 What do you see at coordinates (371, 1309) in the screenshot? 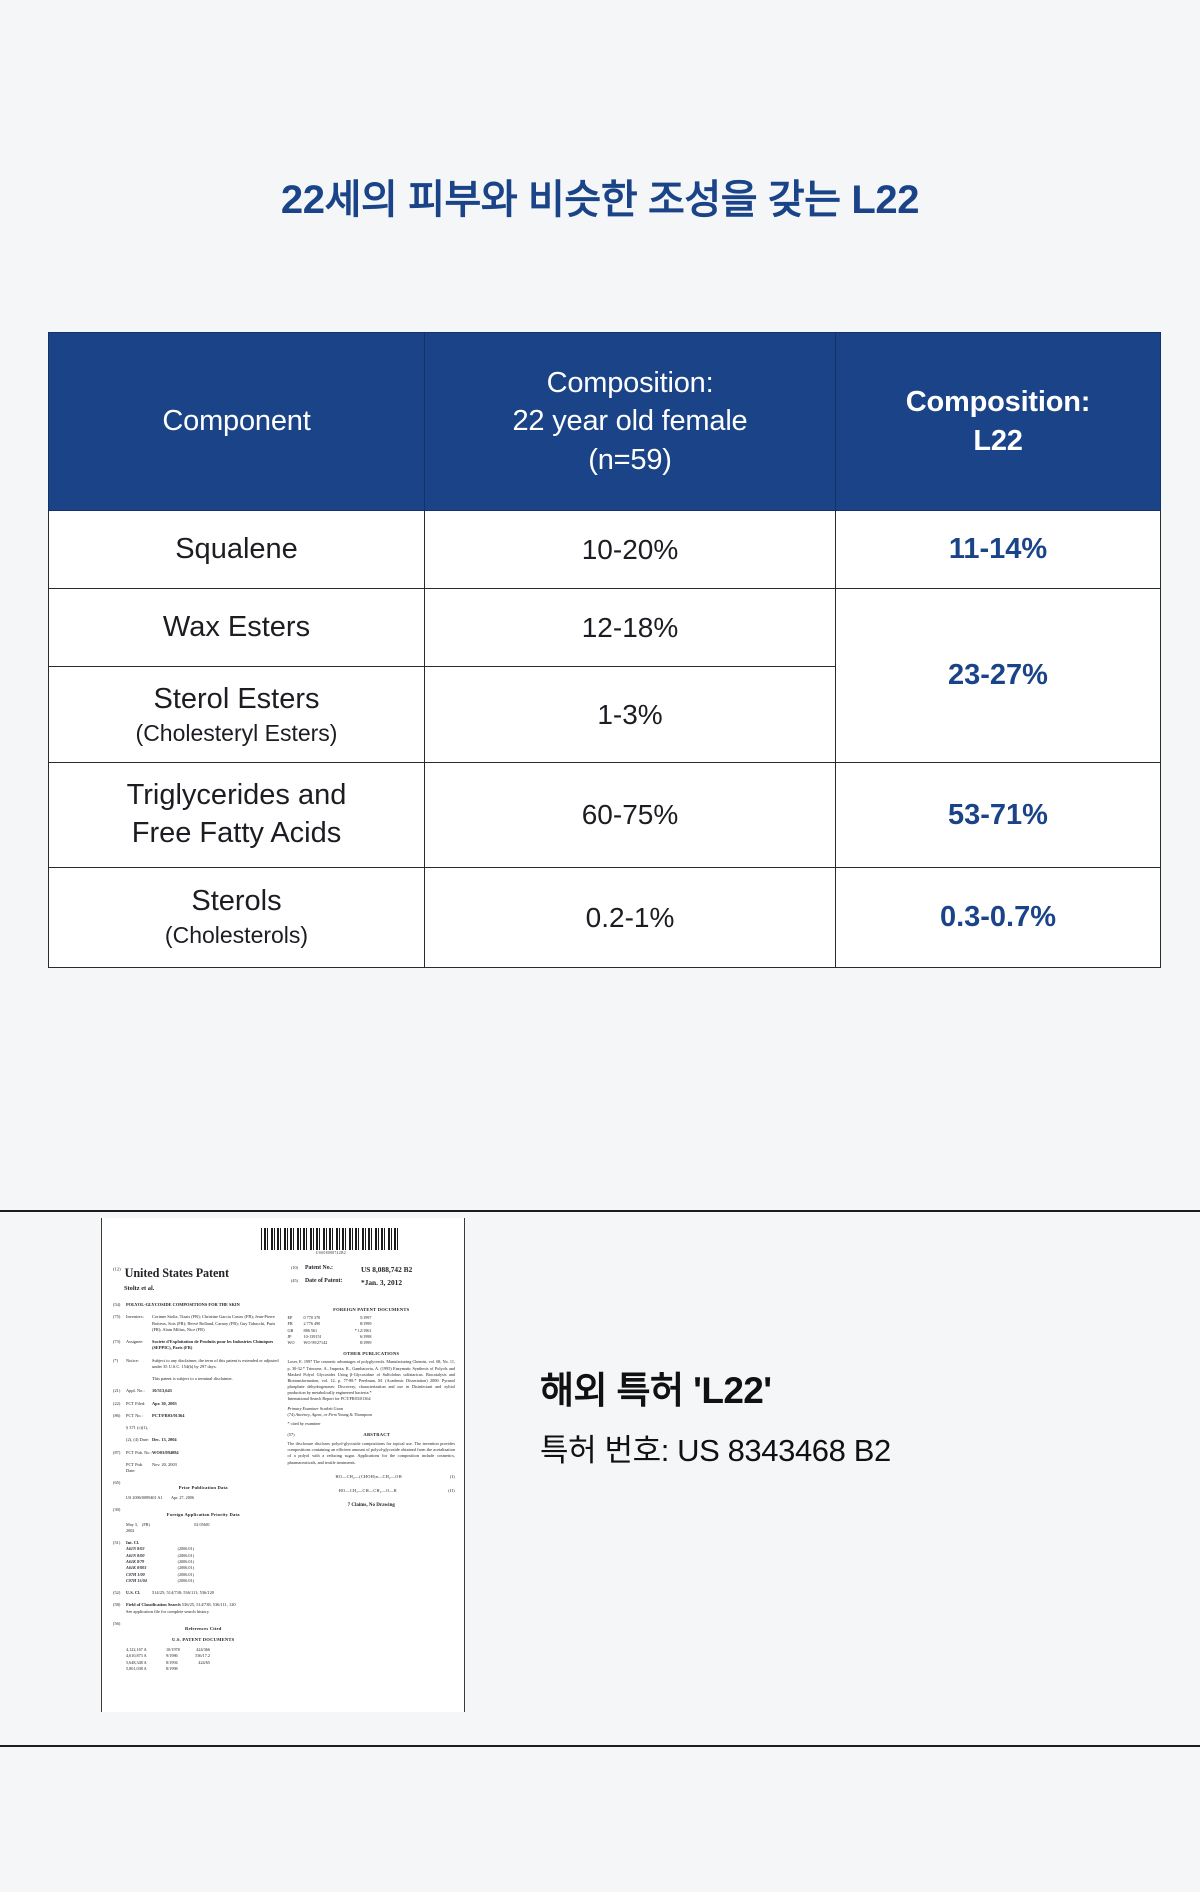
I see `patent-foreign-docs-title: FOREIGN PATENT DOCUMENTS` at bounding box center [371, 1309].